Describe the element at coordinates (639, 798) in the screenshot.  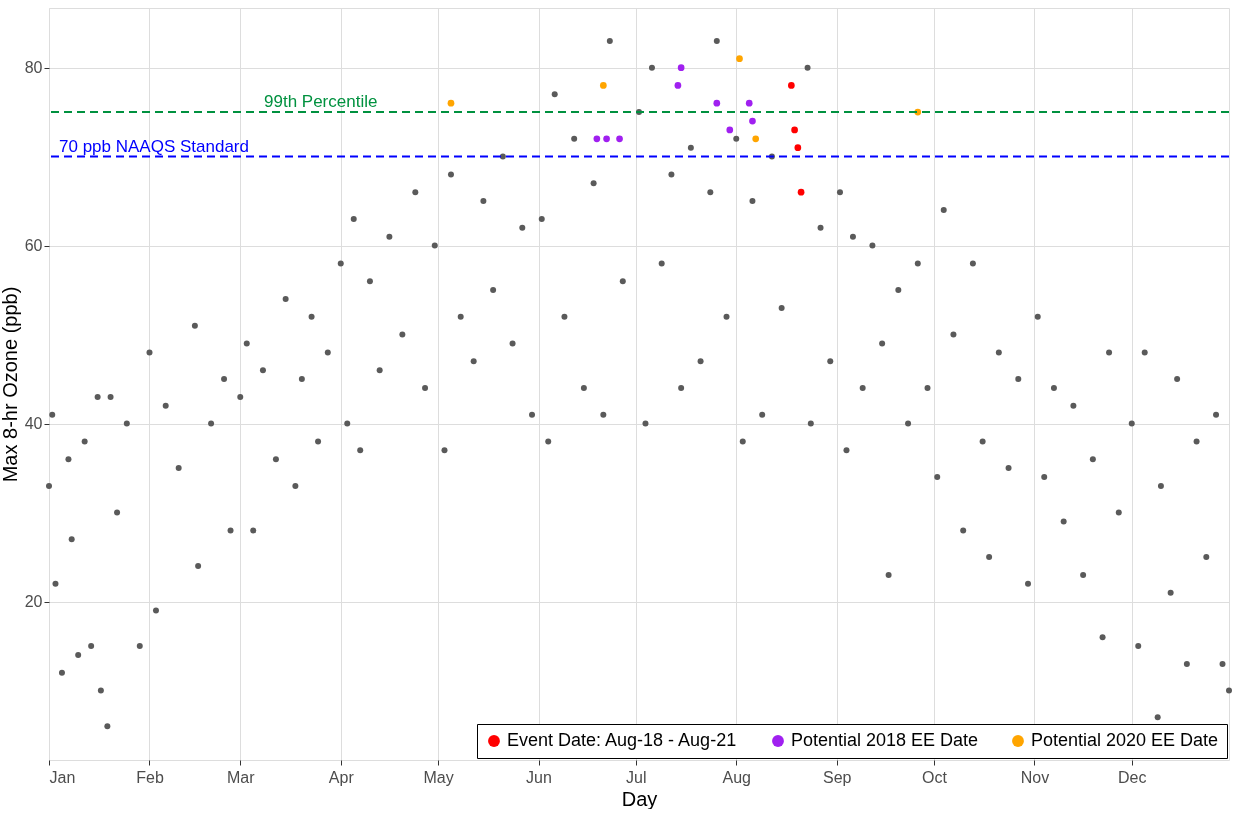
I see `x-axis-title: Day` at that location.